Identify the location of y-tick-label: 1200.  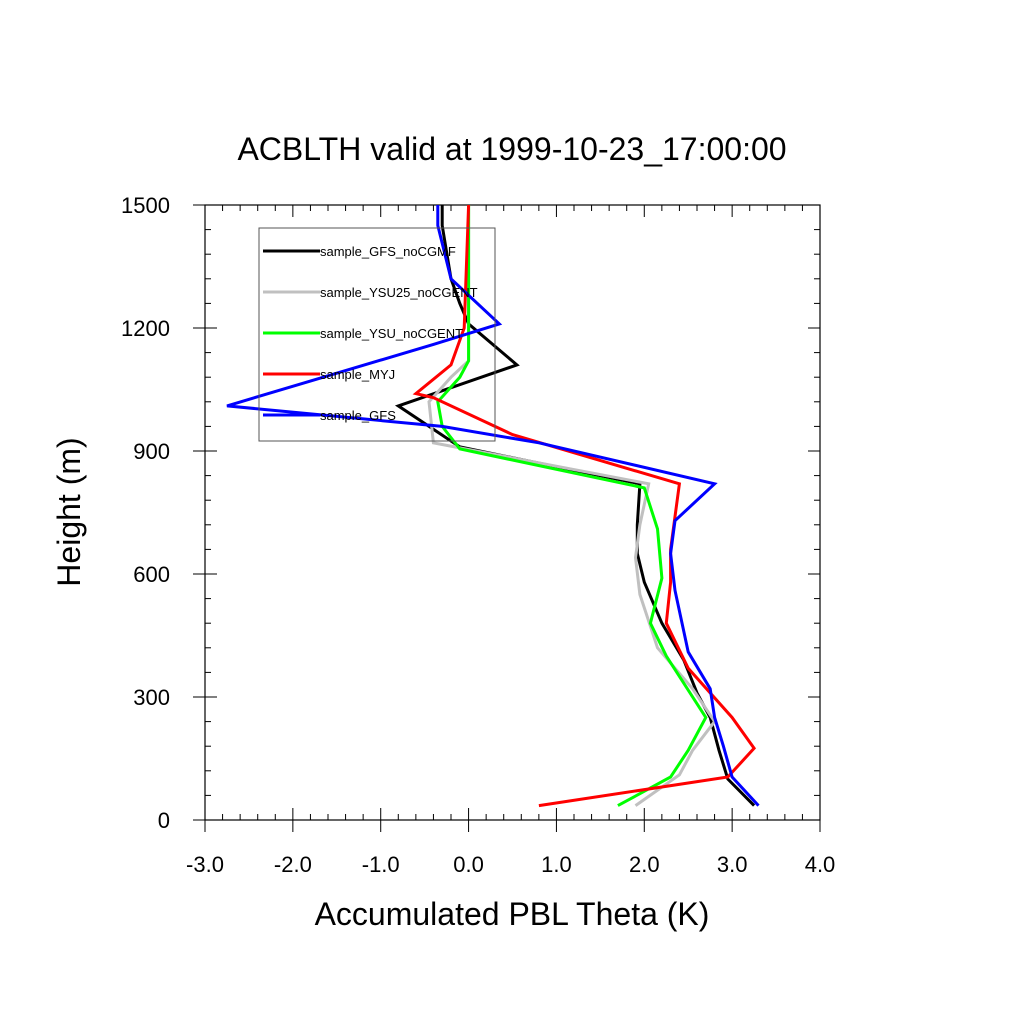
(145, 328).